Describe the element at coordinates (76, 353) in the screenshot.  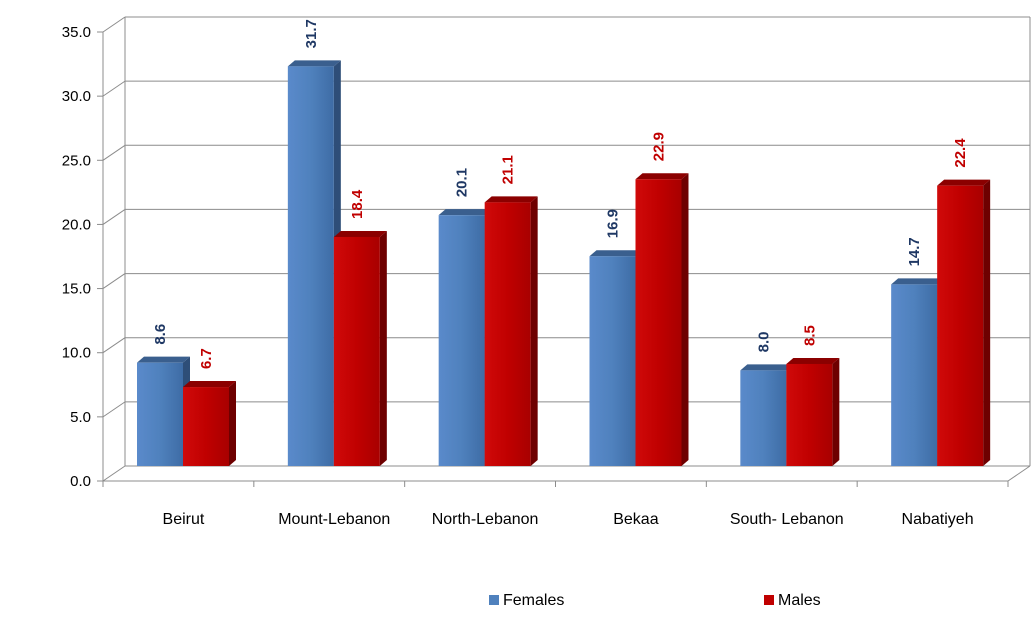
I see `y-tick-label: 10.0` at that location.